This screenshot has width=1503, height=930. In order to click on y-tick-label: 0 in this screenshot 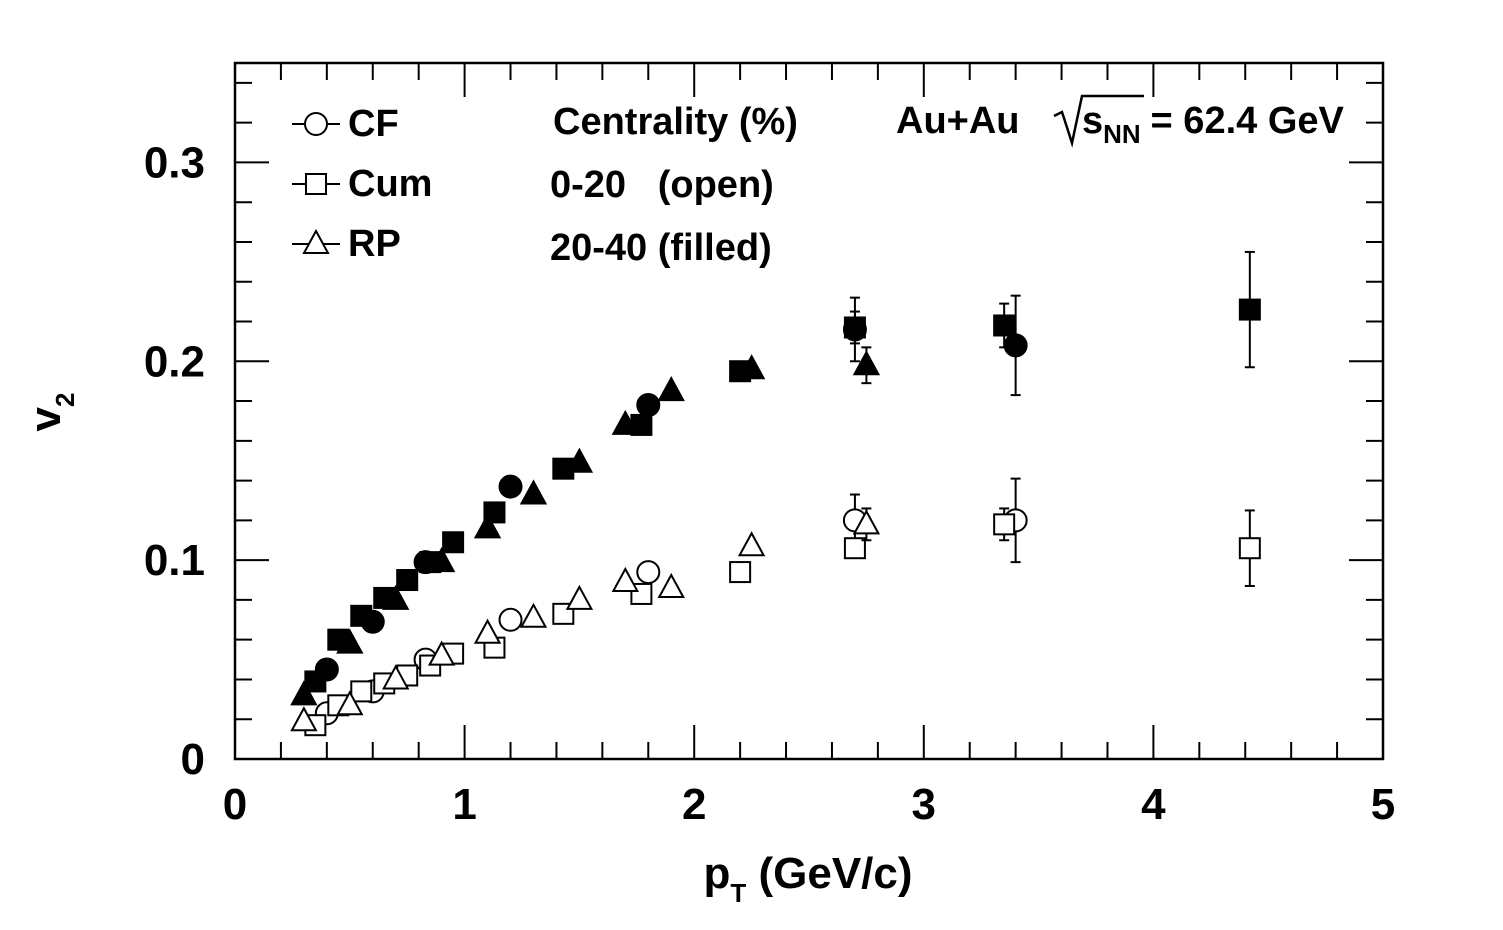, I will do `click(193, 759)`.